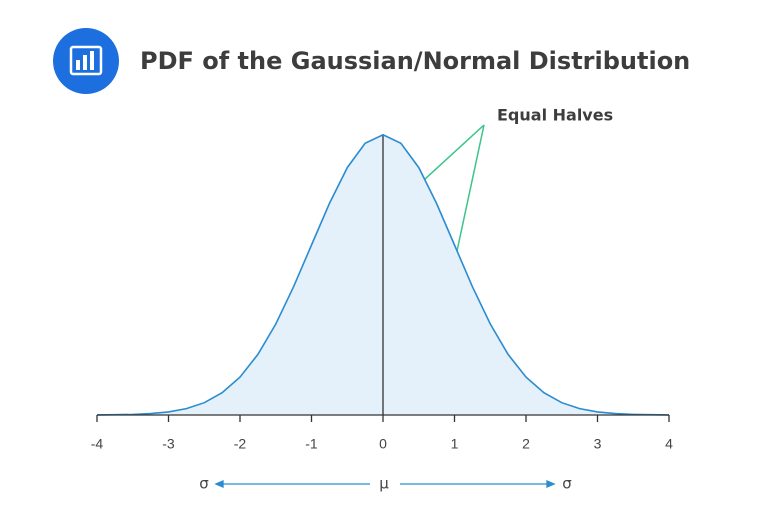  What do you see at coordinates (240, 444) in the screenshot?
I see `x-tick-label: -2` at bounding box center [240, 444].